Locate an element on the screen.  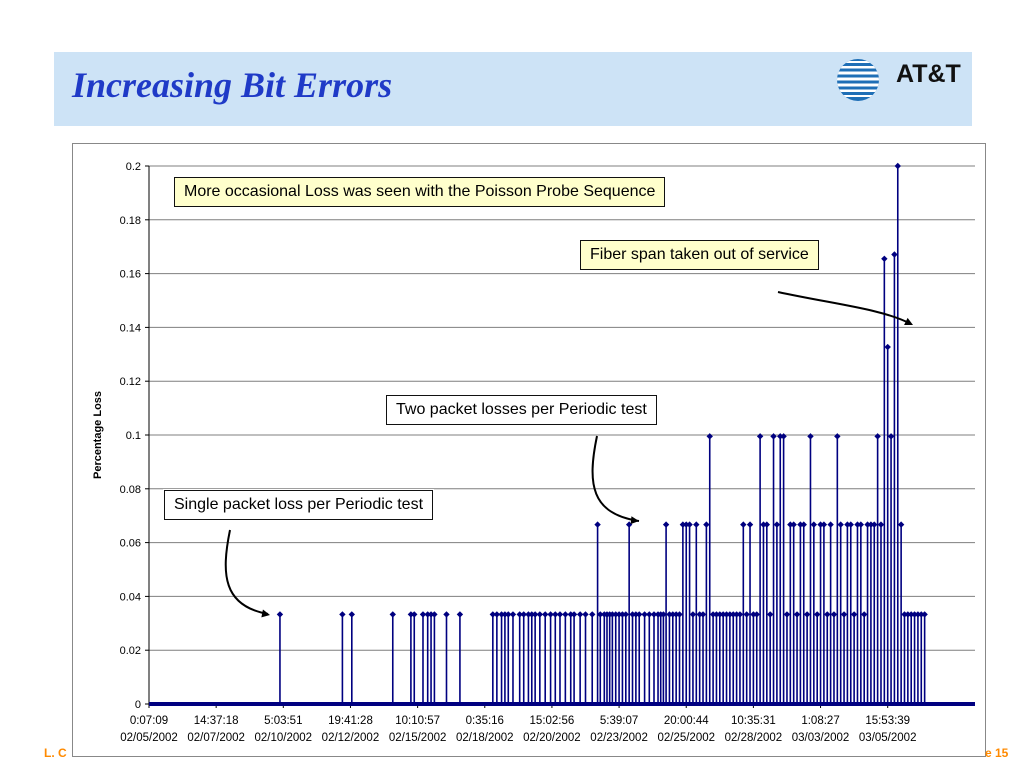
y-tick-label: 0.08 is located at coordinates (130, 490).